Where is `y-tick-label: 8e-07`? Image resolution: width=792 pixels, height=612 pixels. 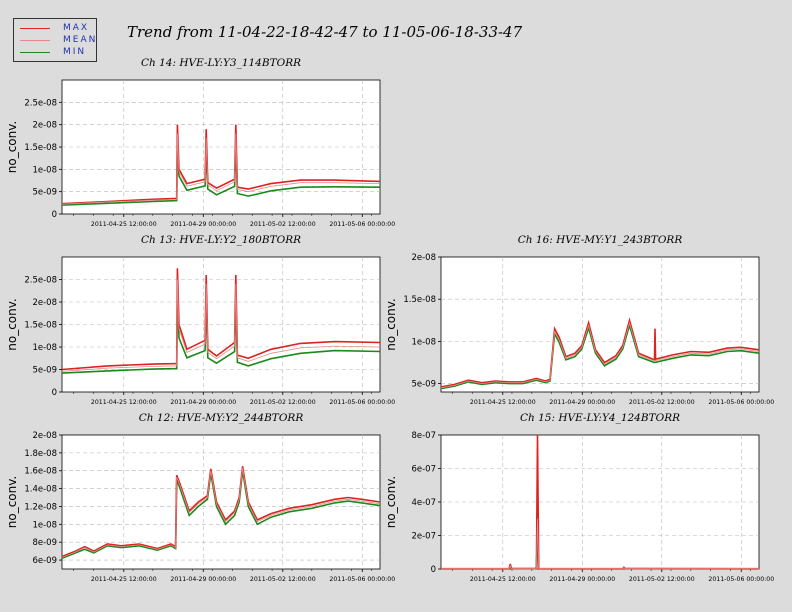
y-tick-label: 8e-07 is located at coordinates (423, 436).